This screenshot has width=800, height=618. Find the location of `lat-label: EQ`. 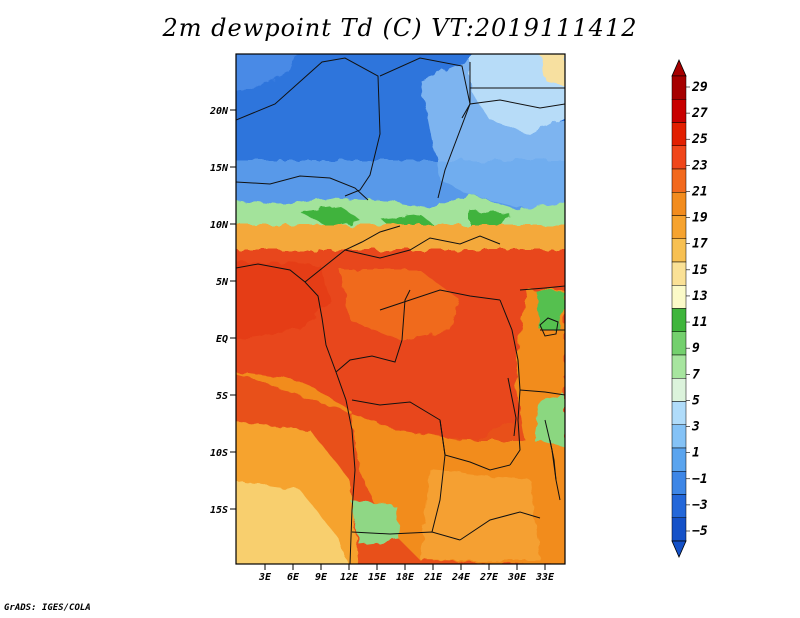

lat-label: EQ is located at coordinates (222, 339).